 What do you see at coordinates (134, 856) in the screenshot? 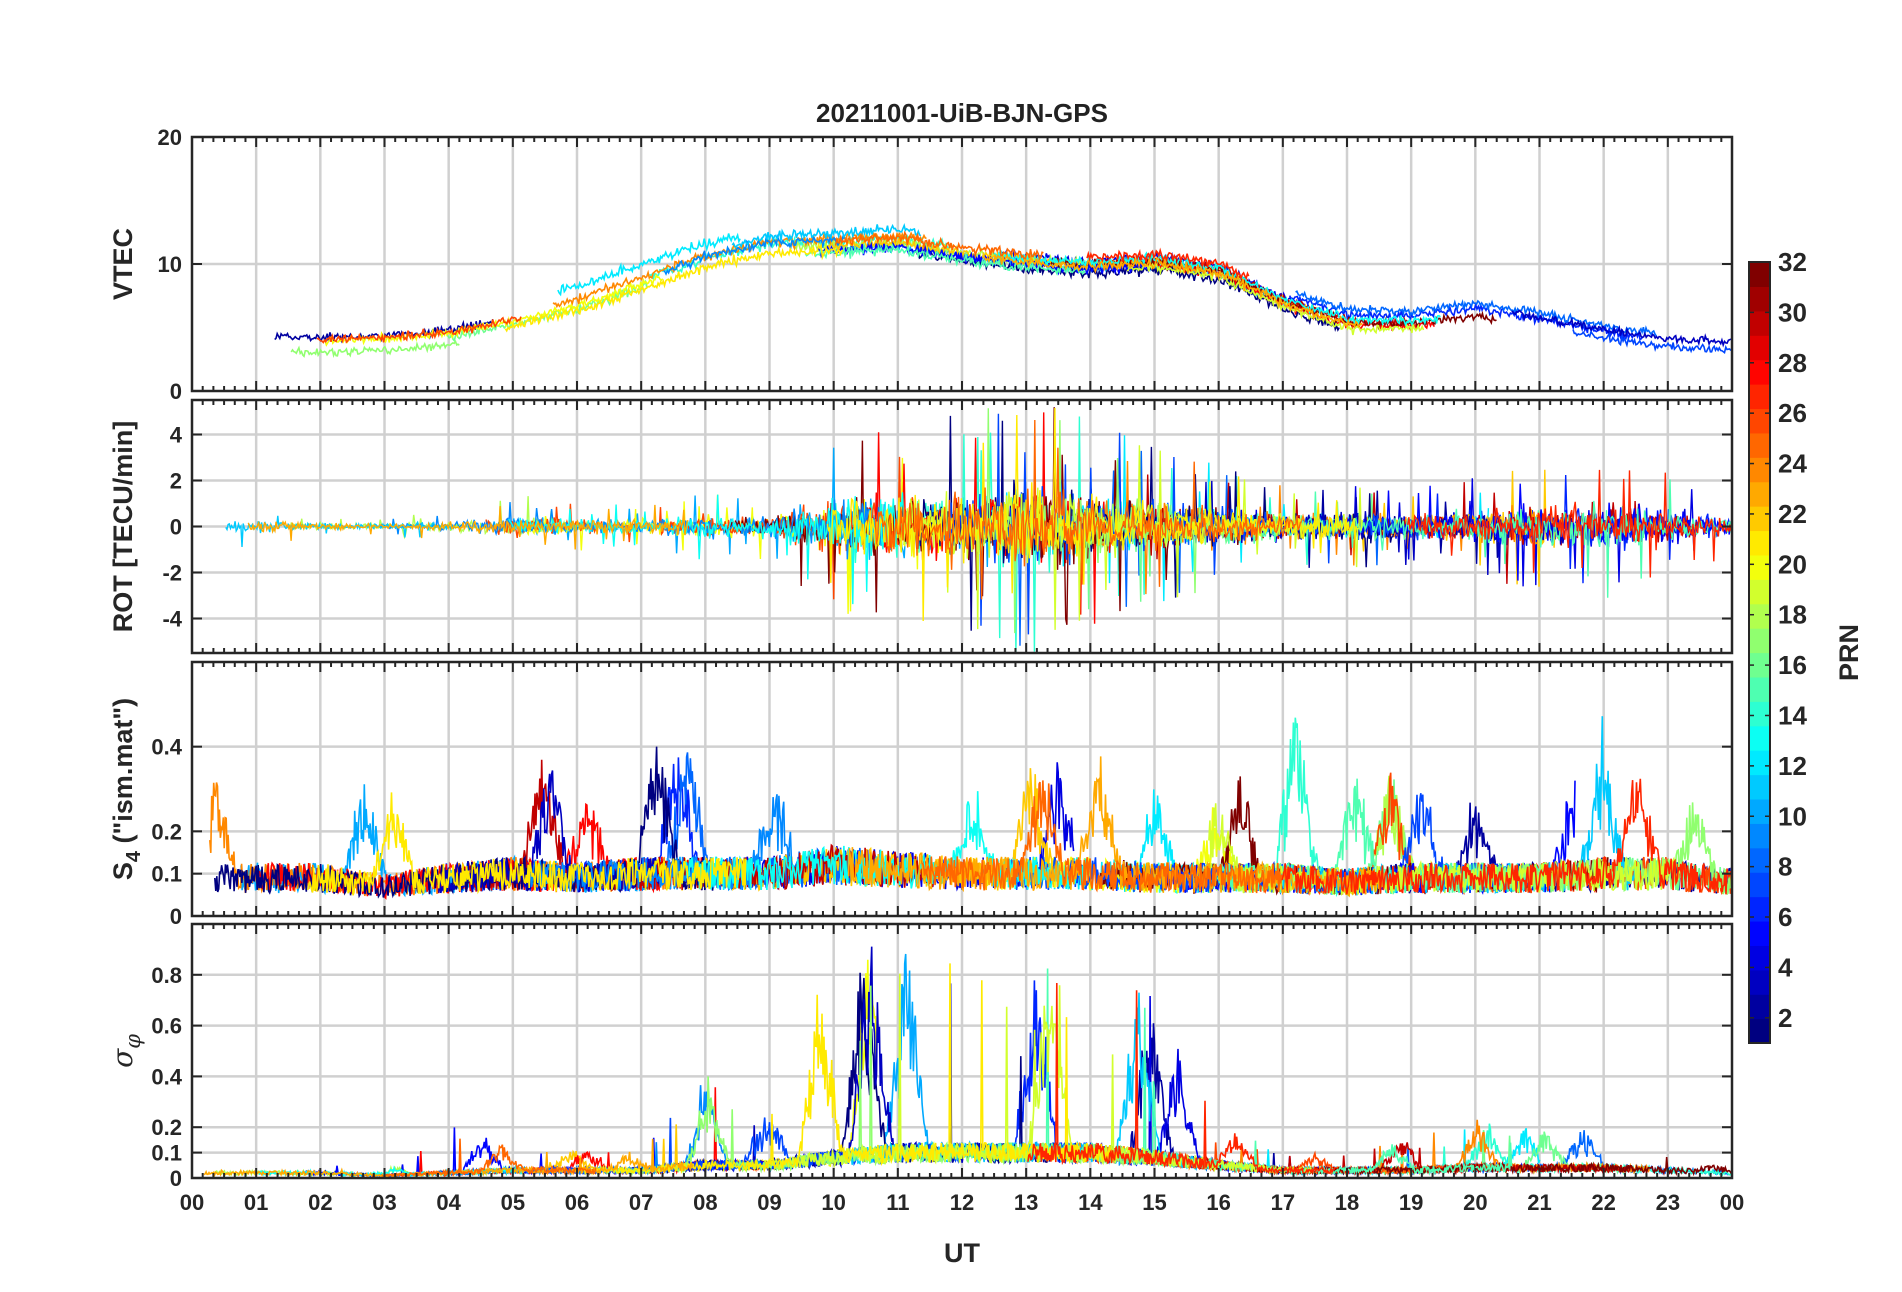
I see `y-axis-label-subscript: 4` at bounding box center [134, 856].